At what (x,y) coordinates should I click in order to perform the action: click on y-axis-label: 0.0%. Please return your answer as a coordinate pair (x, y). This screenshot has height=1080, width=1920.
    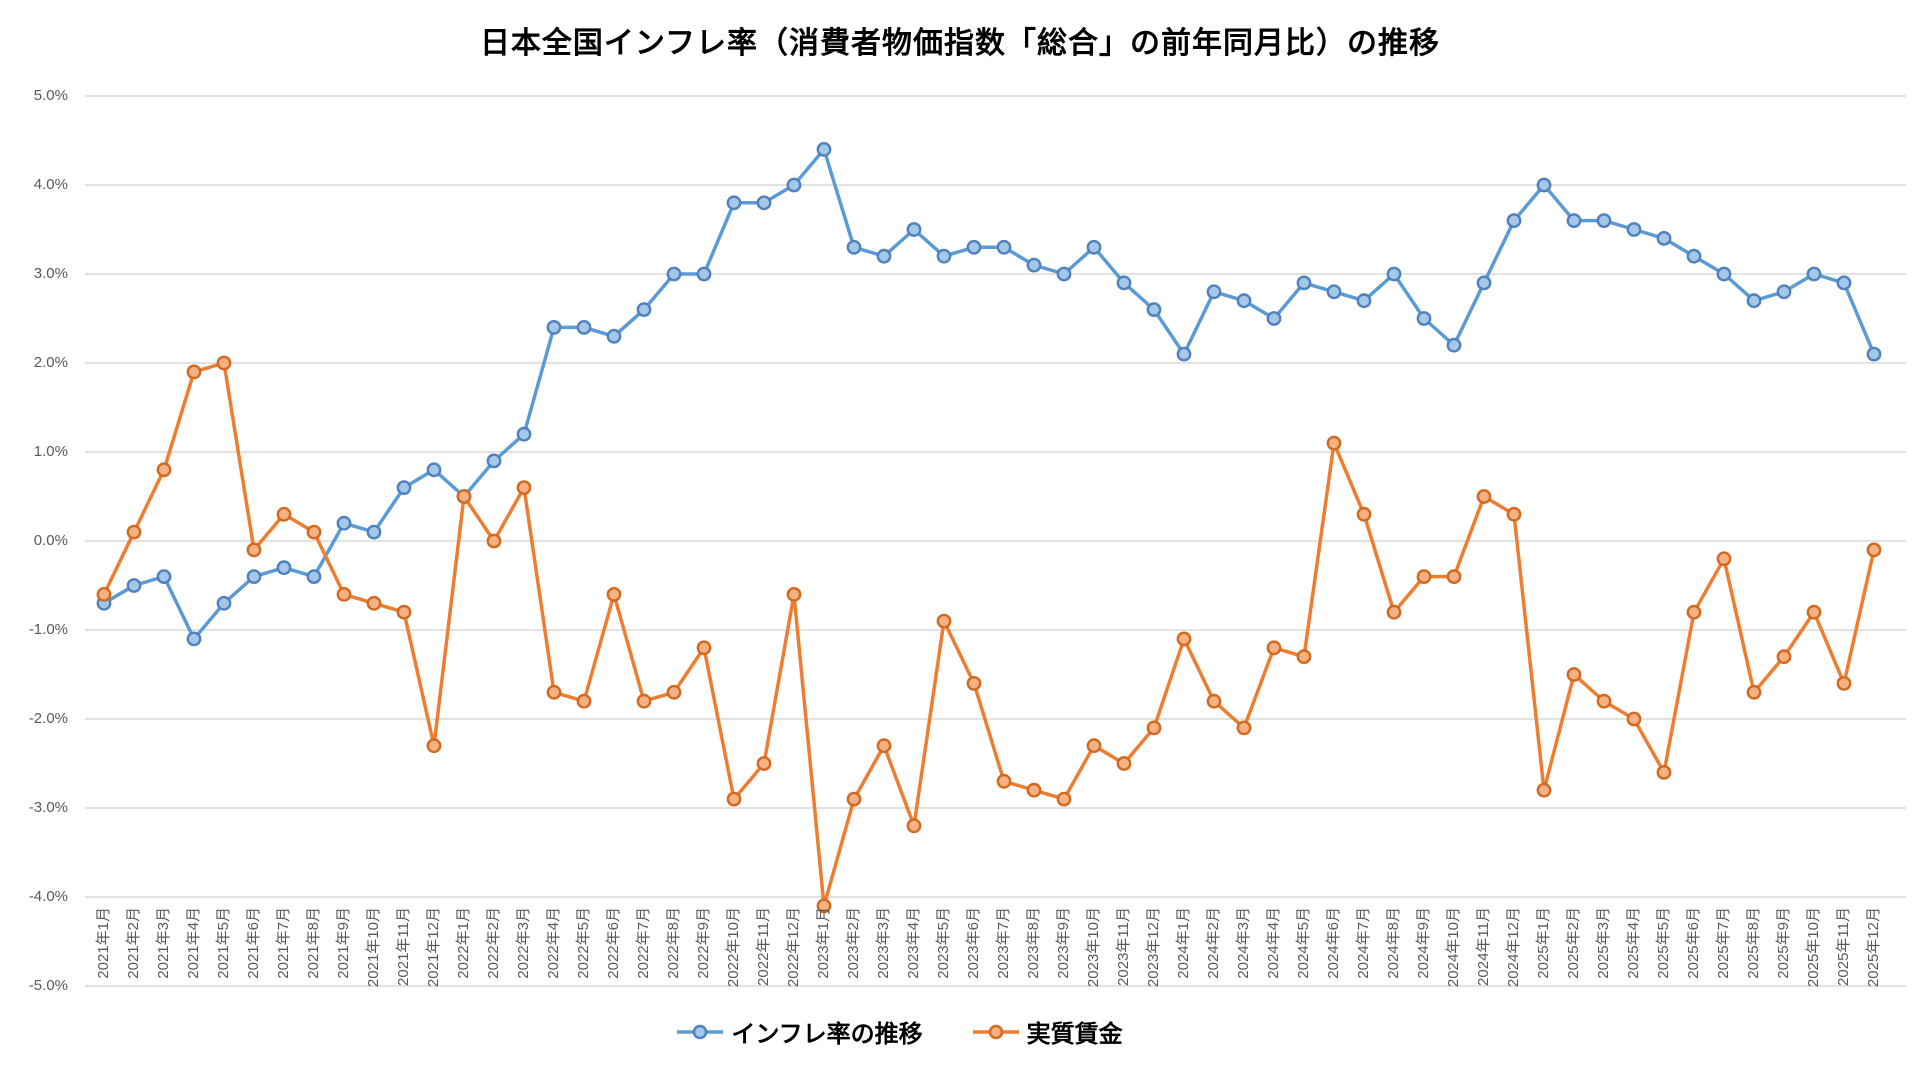
    Looking at the image, I should click on (50, 540).